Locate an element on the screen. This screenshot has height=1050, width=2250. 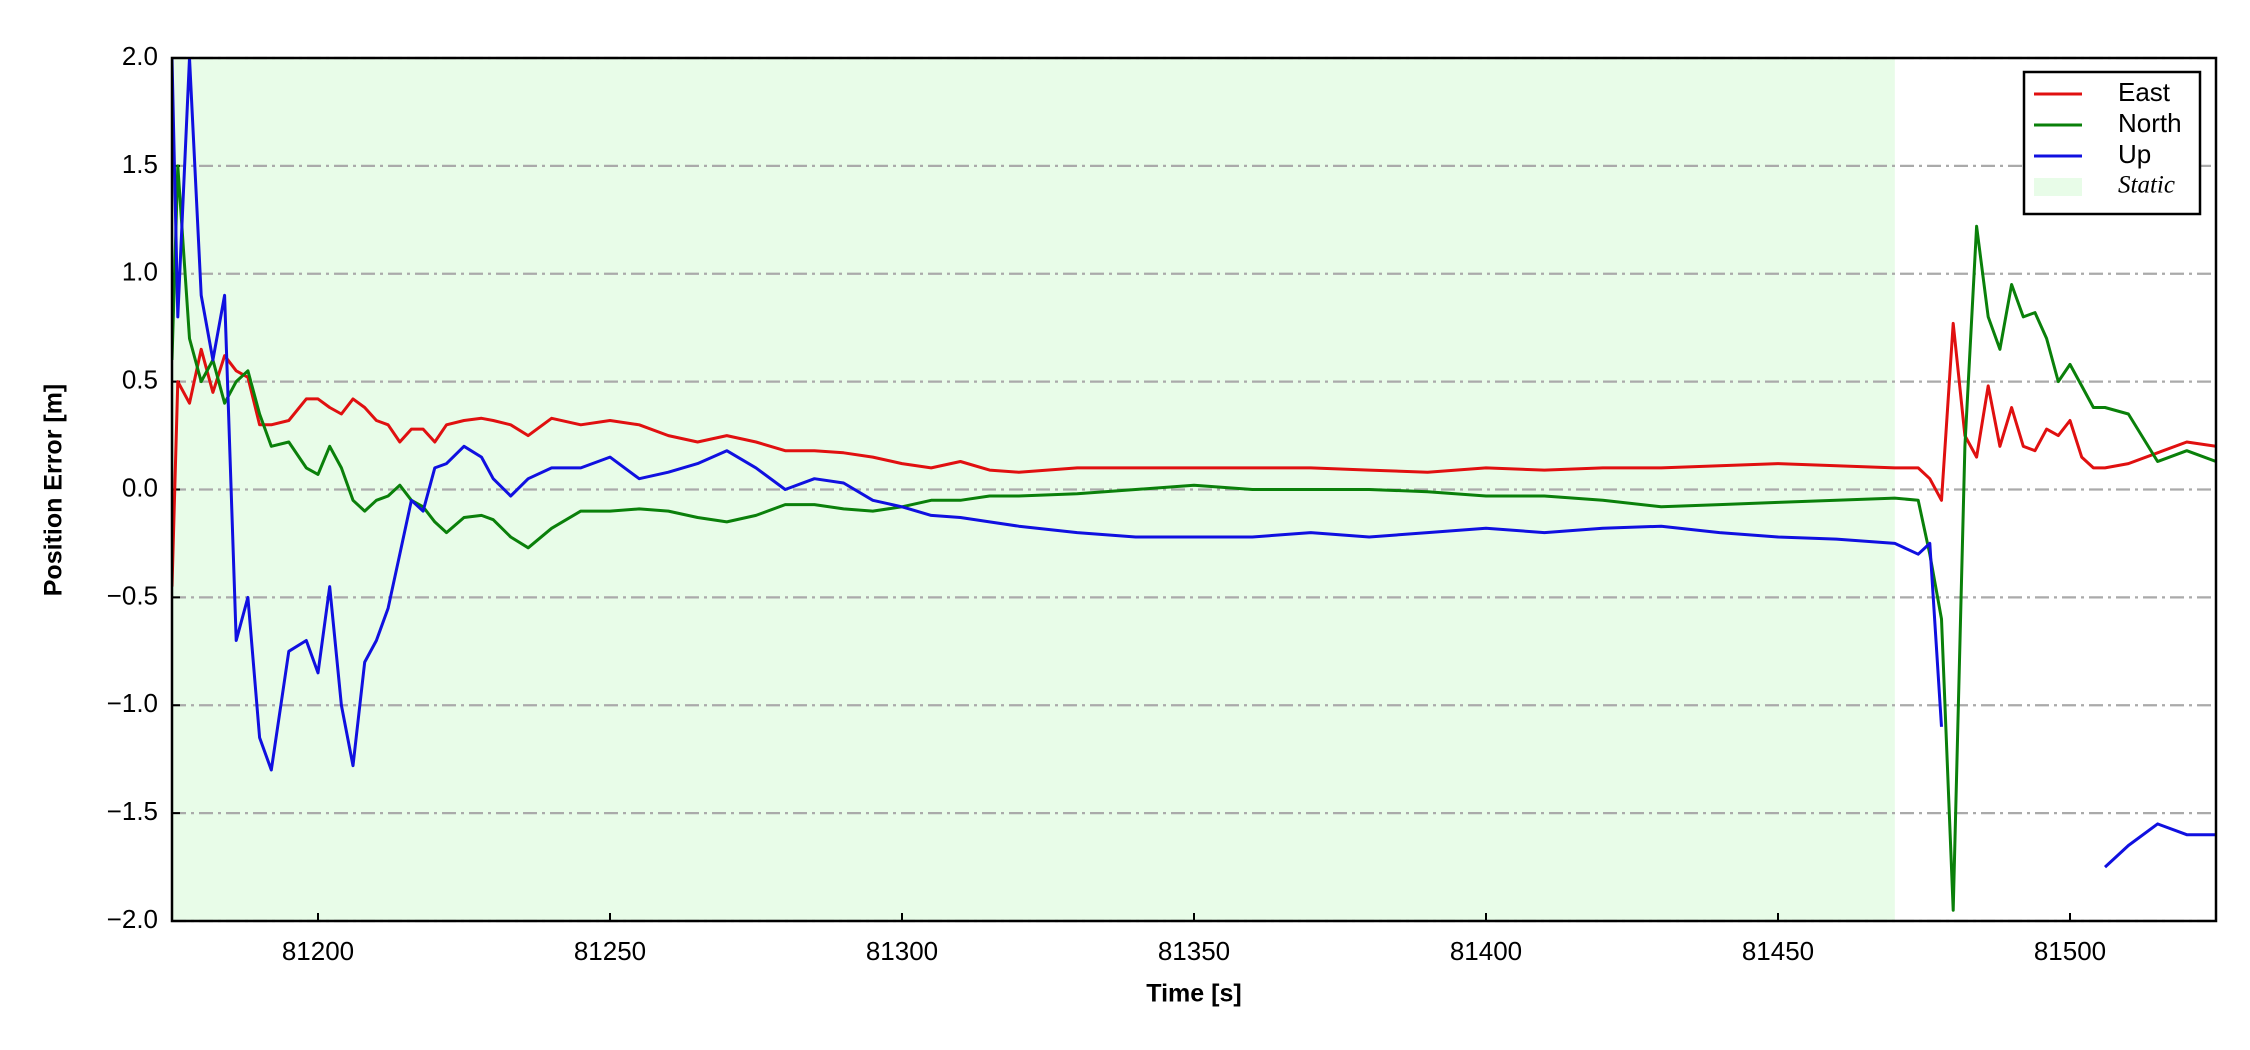
x-tick-label: 81200 is located at coordinates (318, 951).